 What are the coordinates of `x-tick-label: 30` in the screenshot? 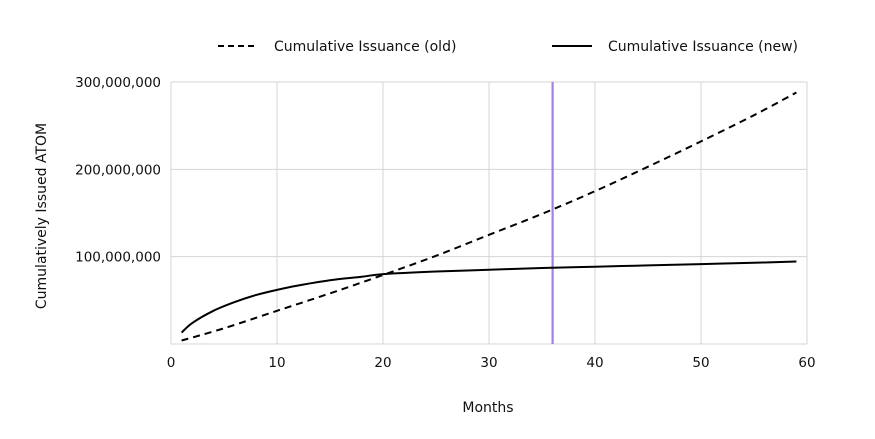 It's located at (488, 363).